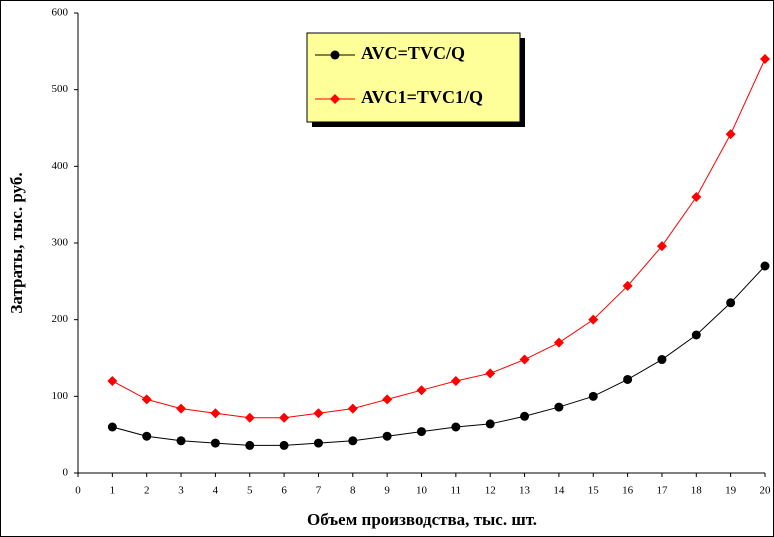  I want to click on x-tick-label: 8, so click(353, 491).